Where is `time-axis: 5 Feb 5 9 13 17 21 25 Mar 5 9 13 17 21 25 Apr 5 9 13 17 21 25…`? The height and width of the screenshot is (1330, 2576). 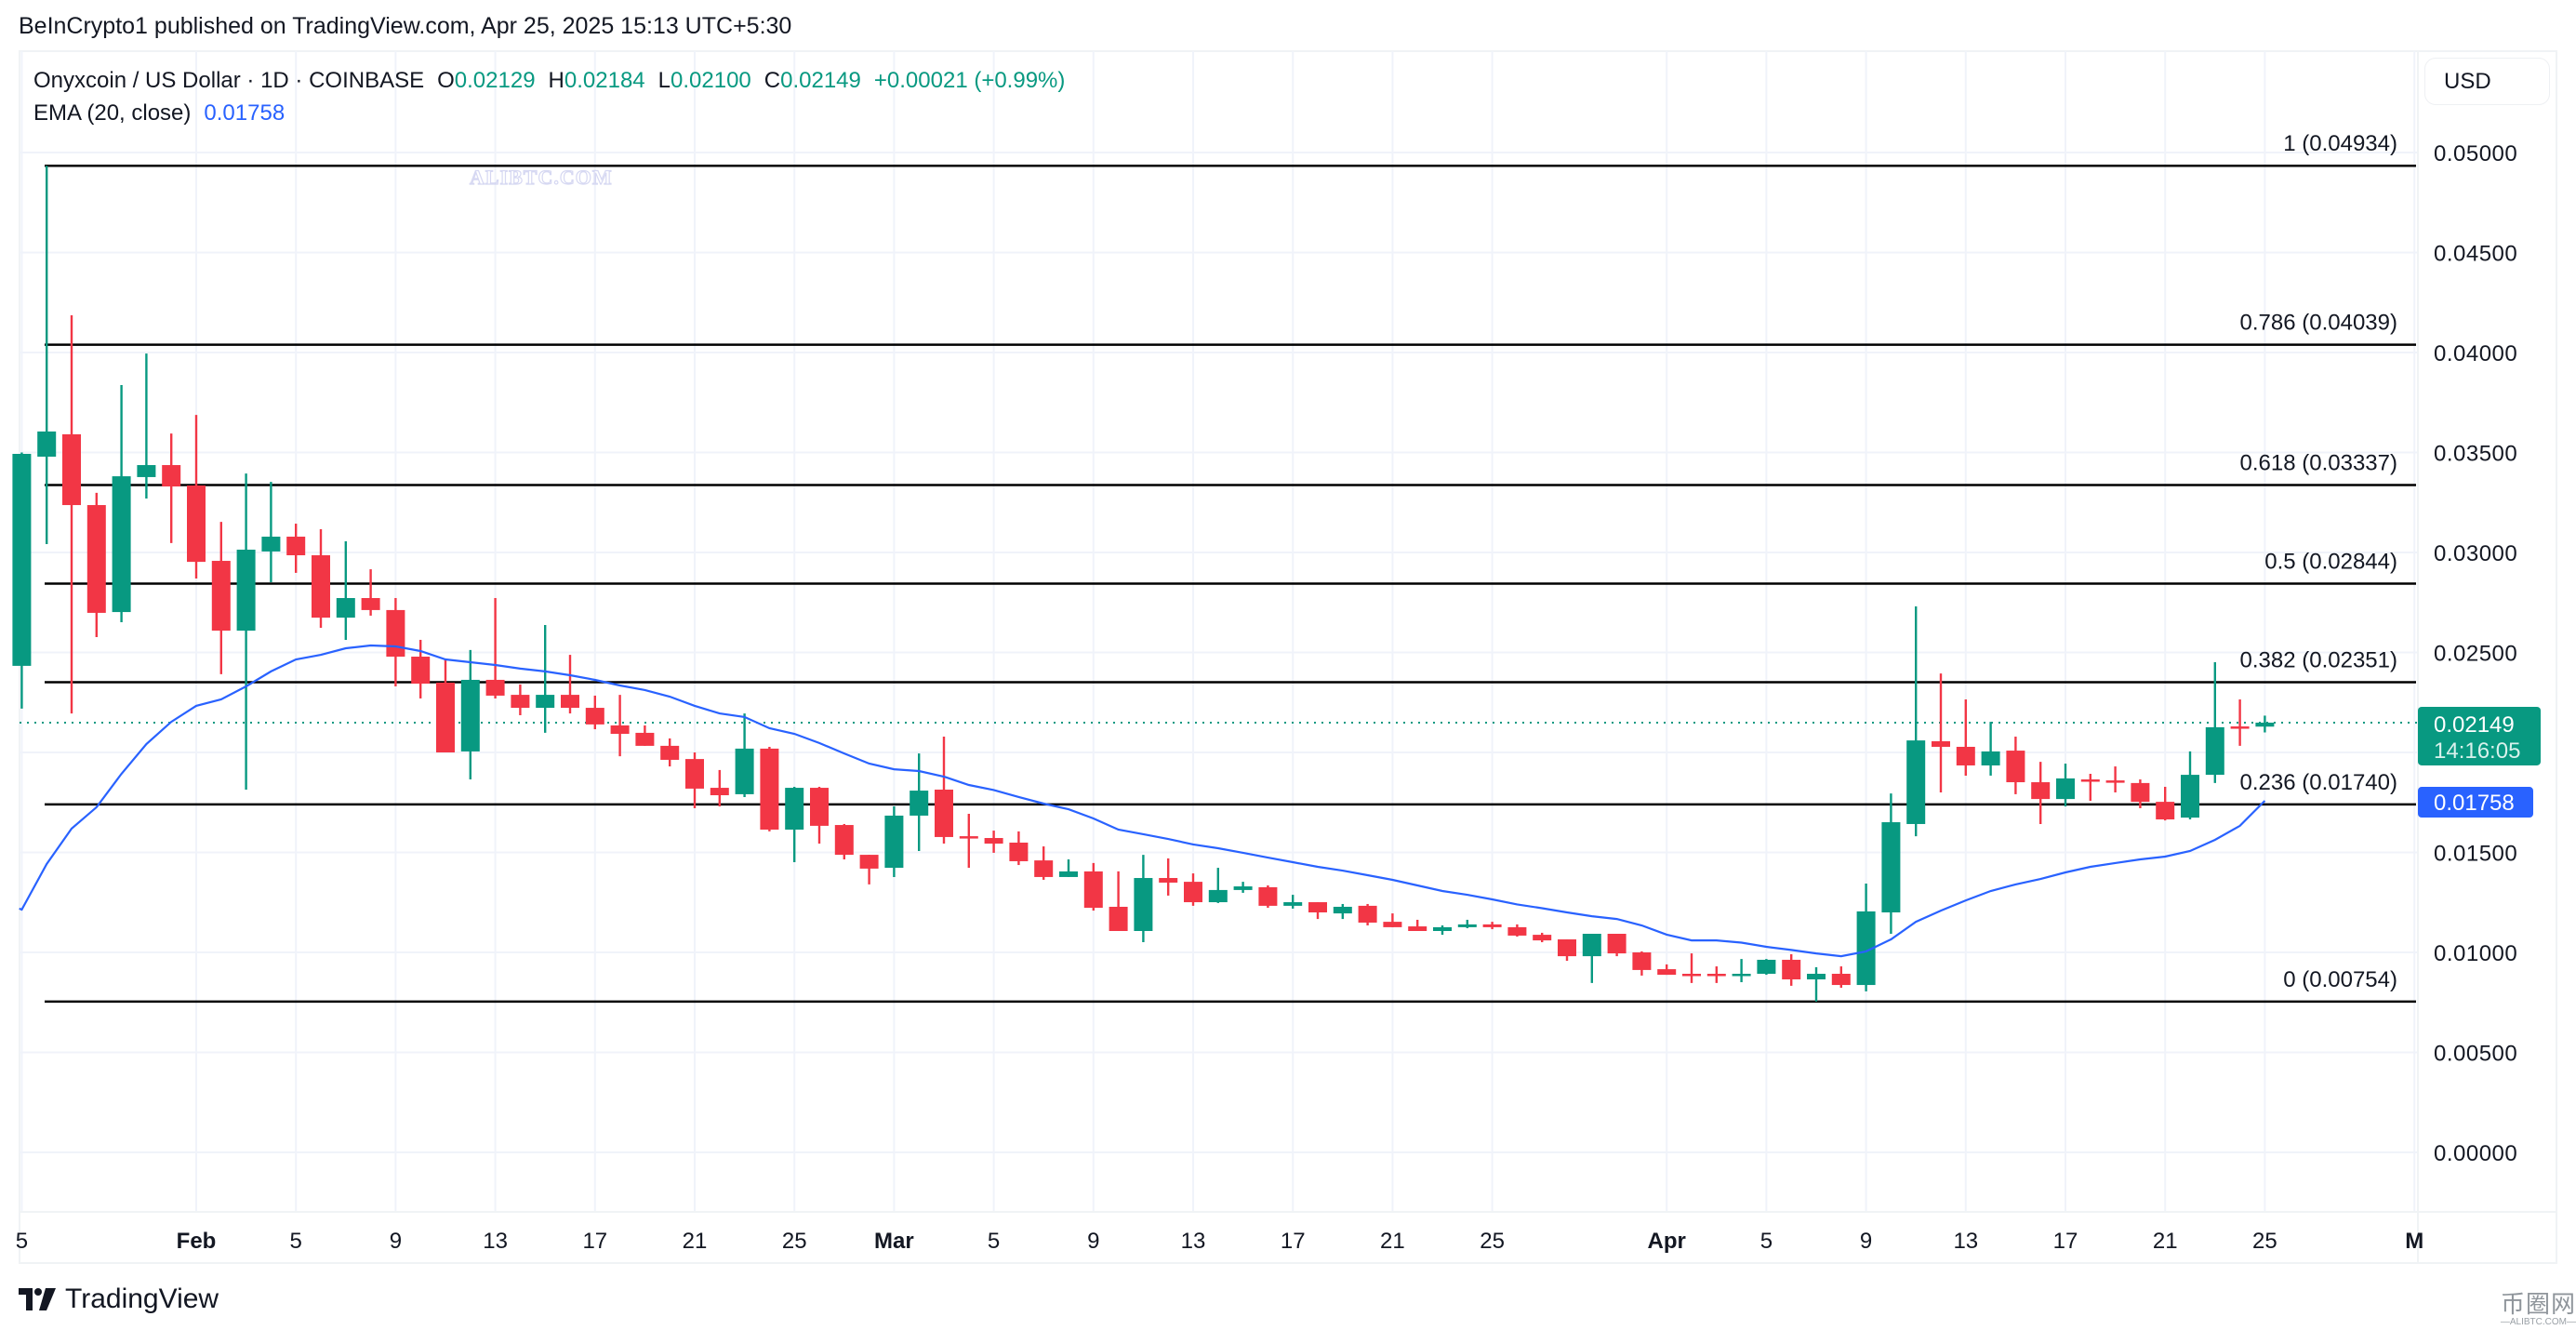 time-axis: 5 Feb 5 9 13 17 21 25 Mar 5 9 13 17 21 25 Apr 5 9 13 17 21 25… is located at coordinates (1219, 1242).